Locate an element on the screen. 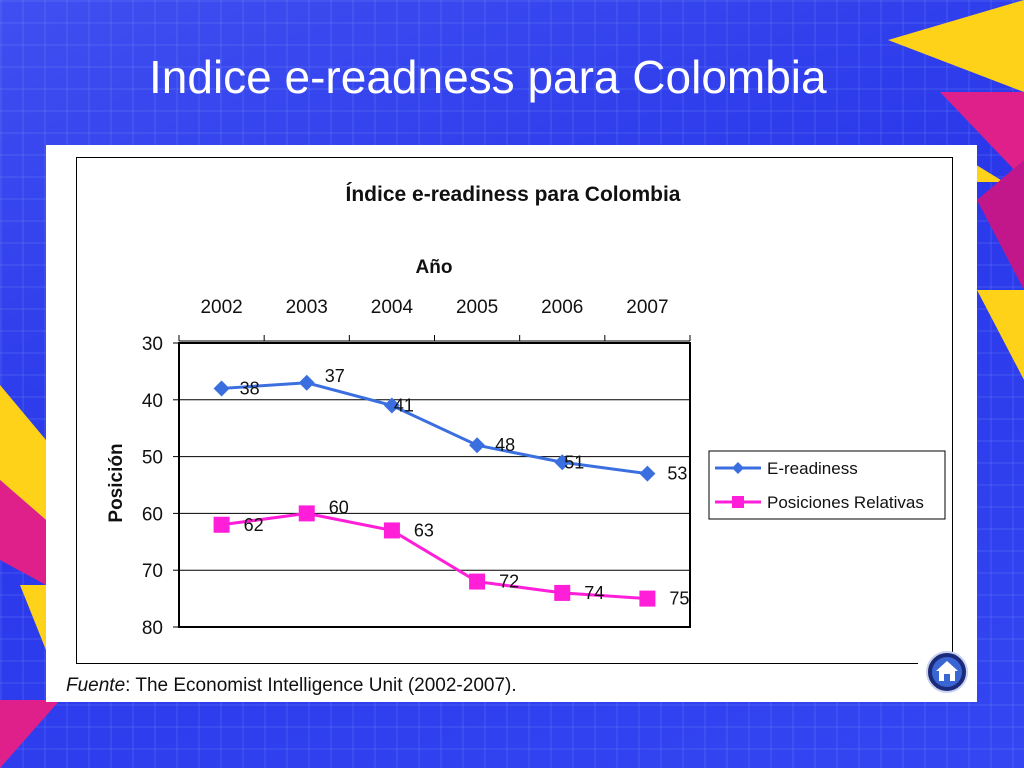  data-label: 41 is located at coordinates (404, 405).